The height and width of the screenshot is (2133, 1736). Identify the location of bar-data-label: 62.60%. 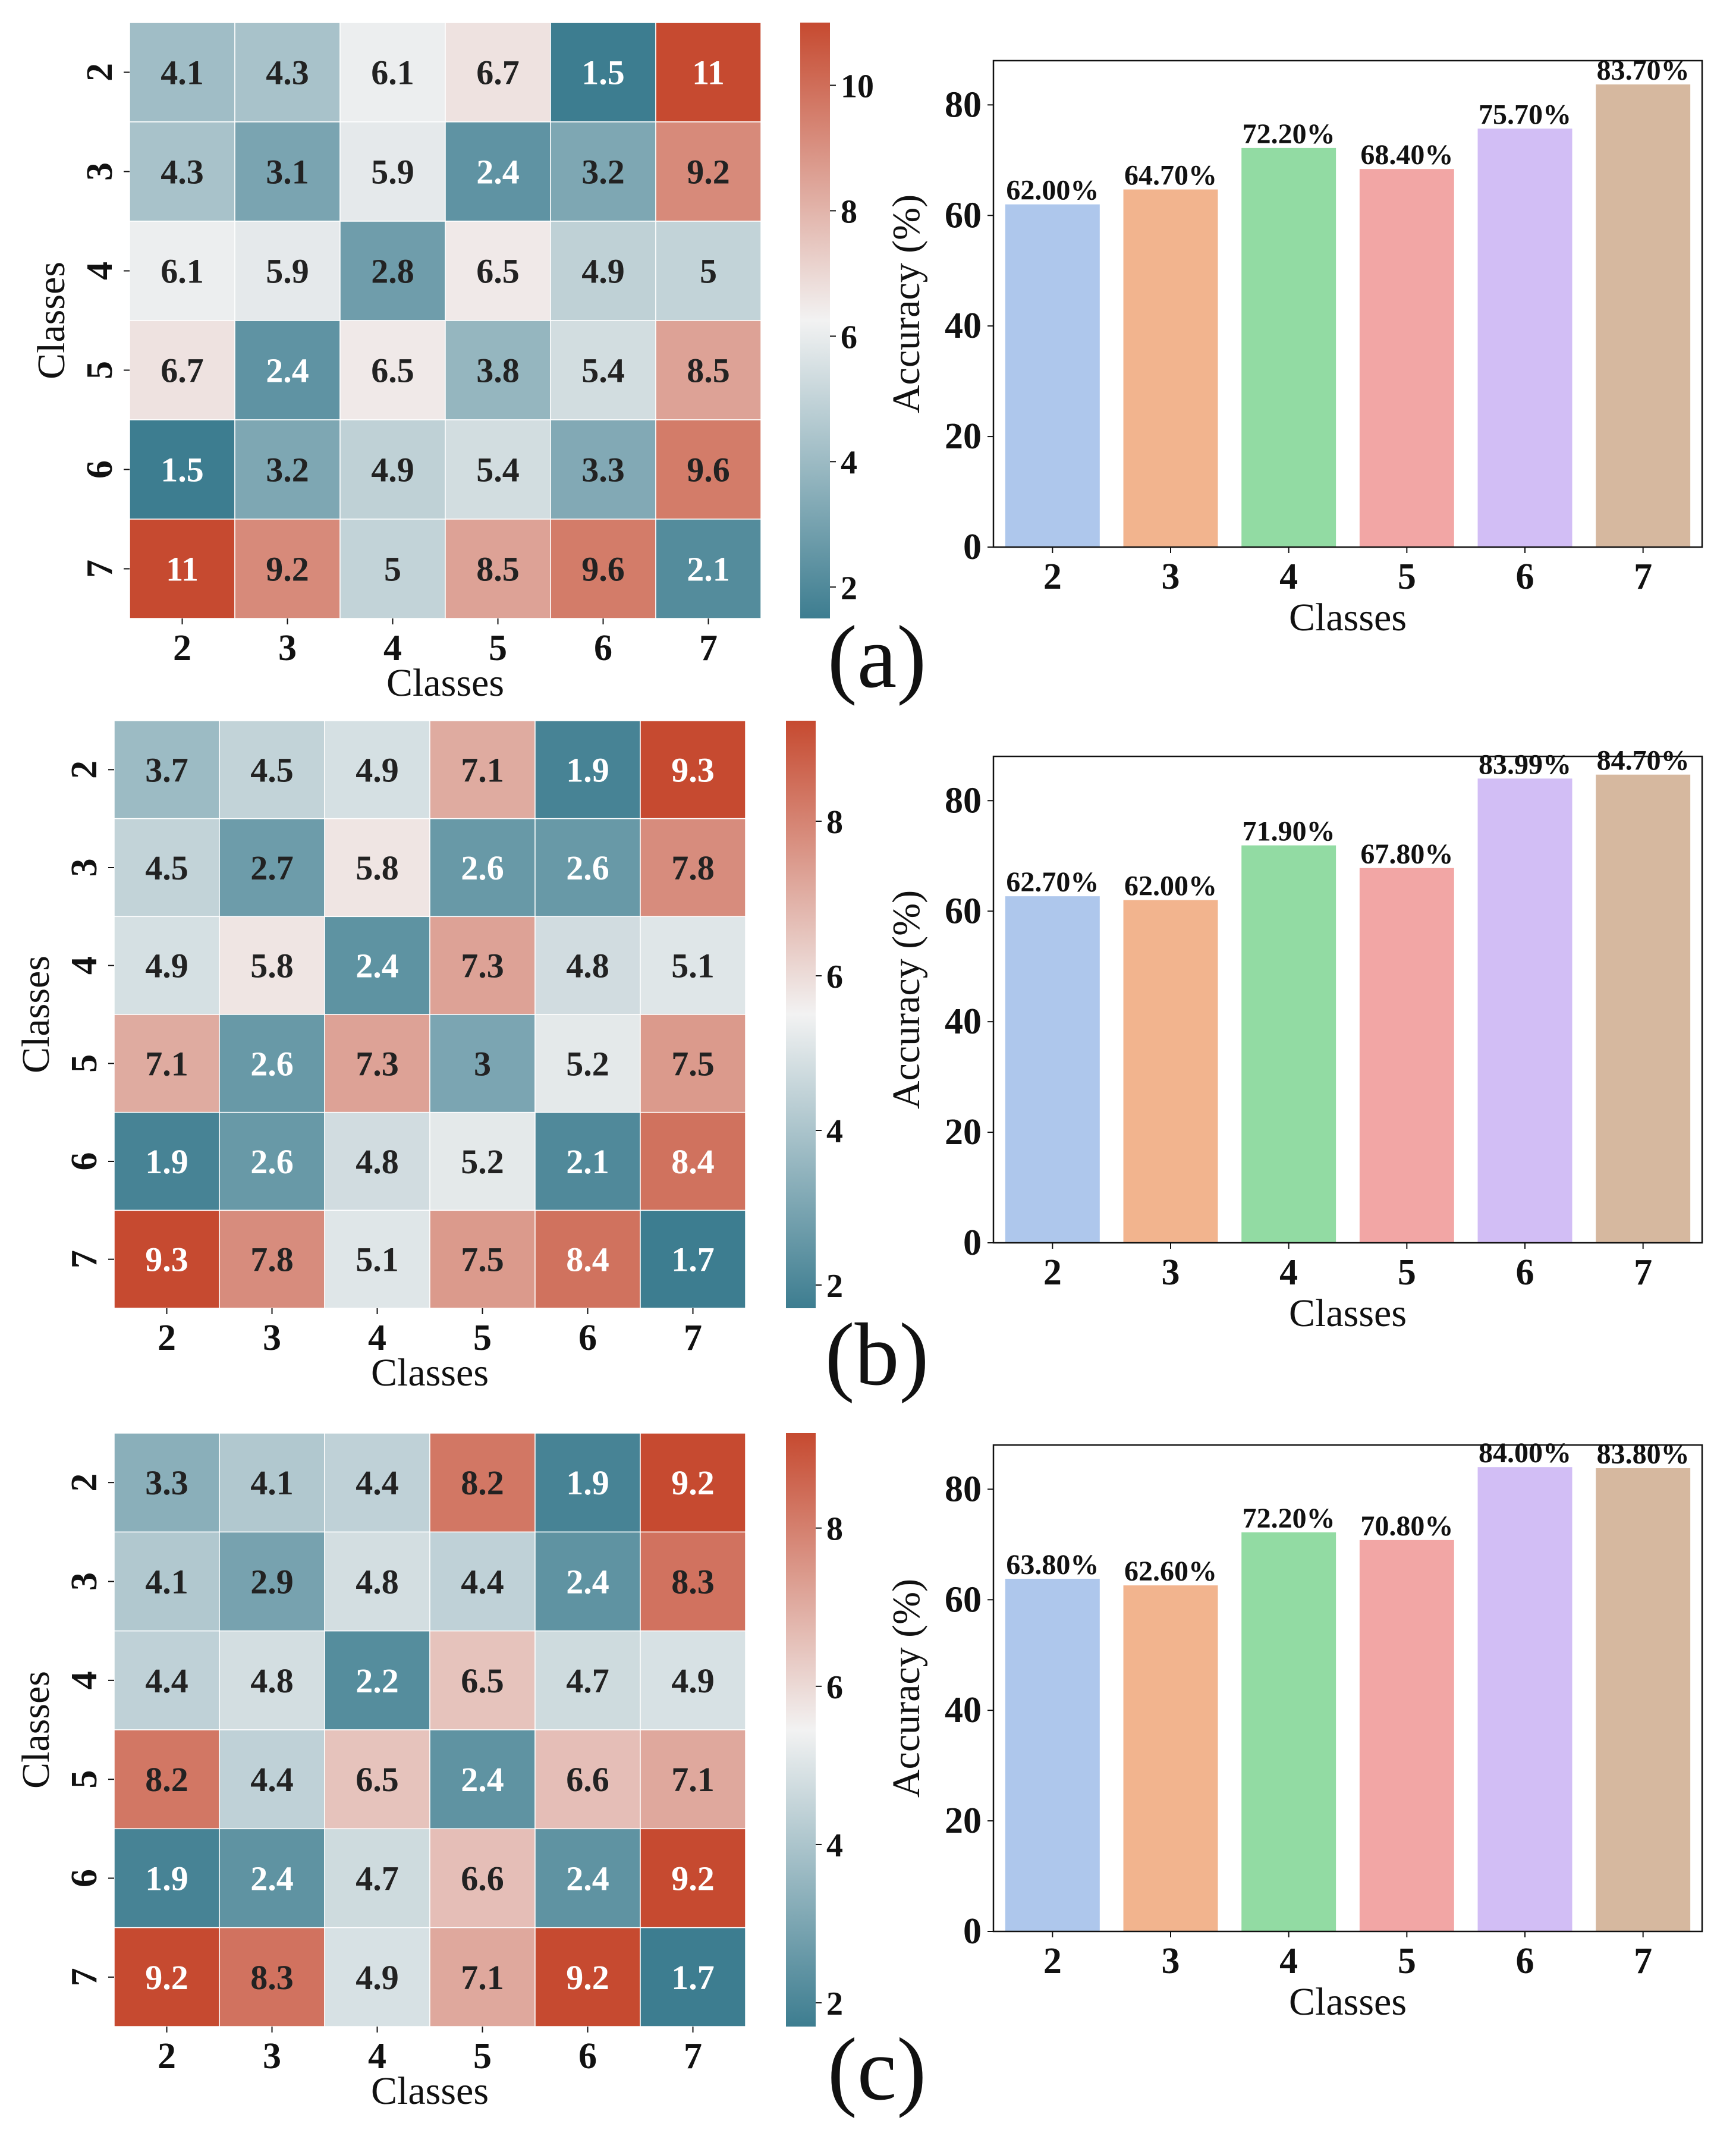
(1170, 1571).